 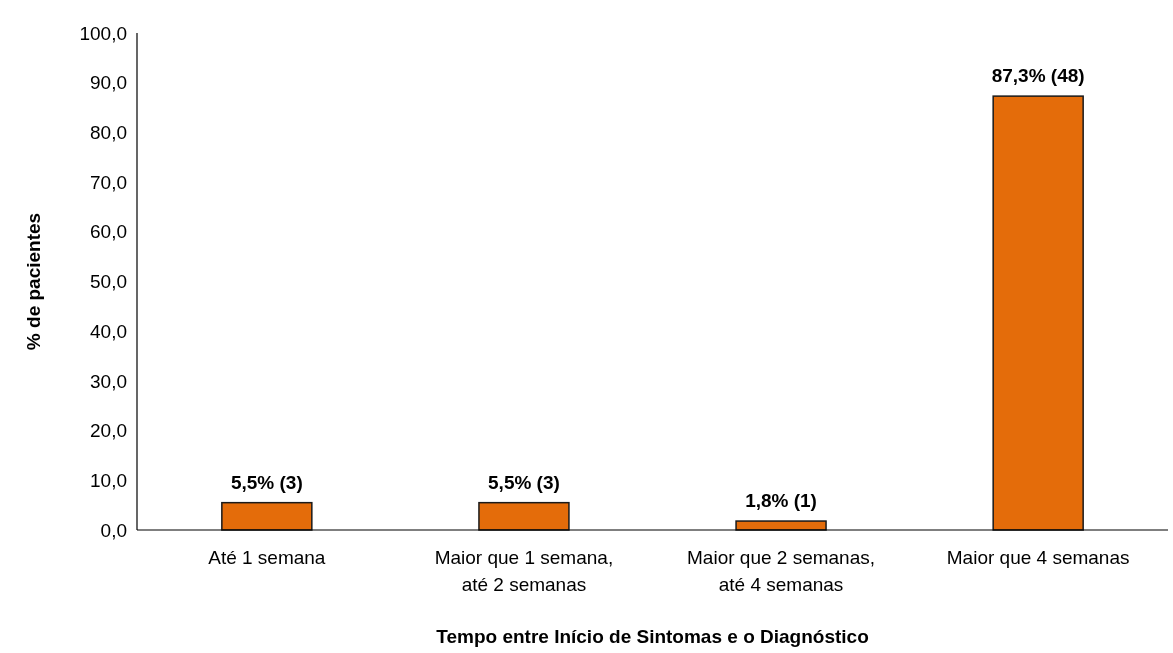 What do you see at coordinates (652, 636) in the screenshot?
I see `x-axis-title: Tempo entre Início de Sintomas e o Diagnóstico` at bounding box center [652, 636].